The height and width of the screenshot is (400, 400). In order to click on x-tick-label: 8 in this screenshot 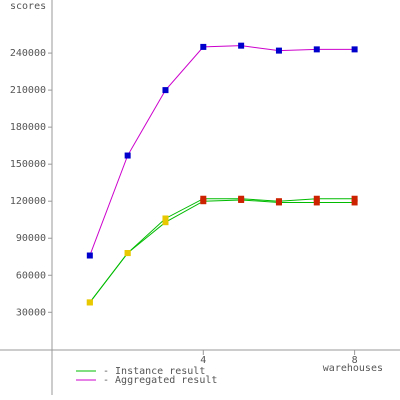, I will do `click(355, 360)`.